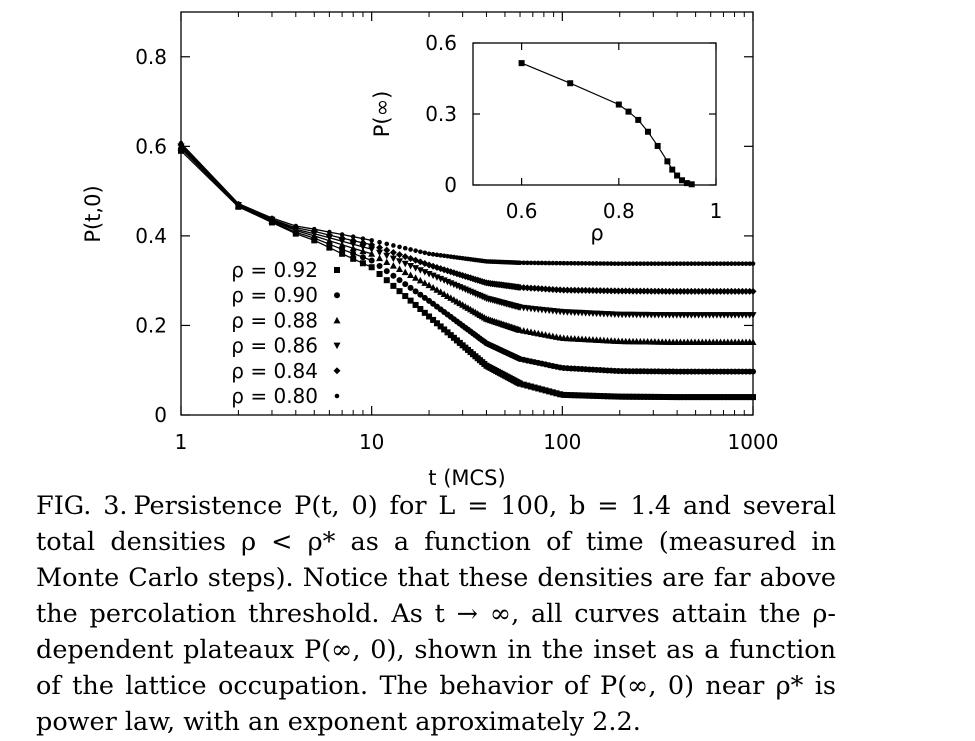 Image resolution: width=975 pixels, height=741 pixels. What do you see at coordinates (93, 213) in the screenshot?
I see `main-y-axis-label: P(t,0)` at bounding box center [93, 213].